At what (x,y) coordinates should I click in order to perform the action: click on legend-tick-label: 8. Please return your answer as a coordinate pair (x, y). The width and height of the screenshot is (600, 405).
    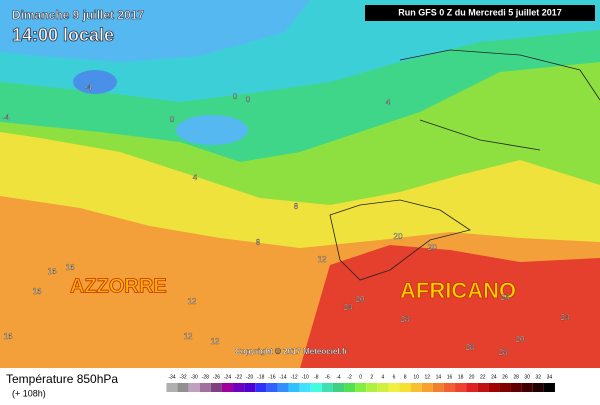
    Looking at the image, I should click on (405, 377).